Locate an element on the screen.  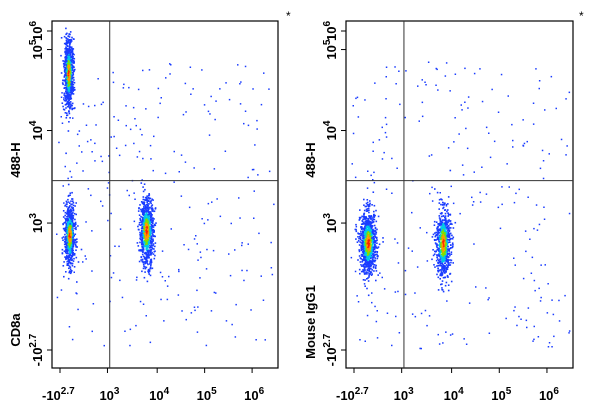
x-tick-label: 105 is located at coordinates (501, 394).